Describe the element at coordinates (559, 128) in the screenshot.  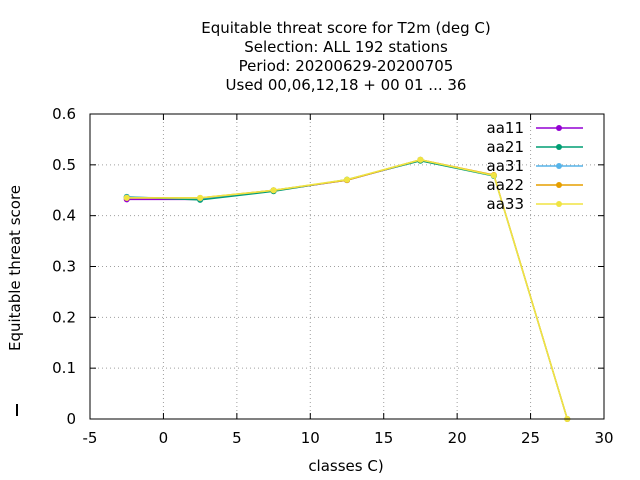
I see `legend-marker-aa11` at that location.